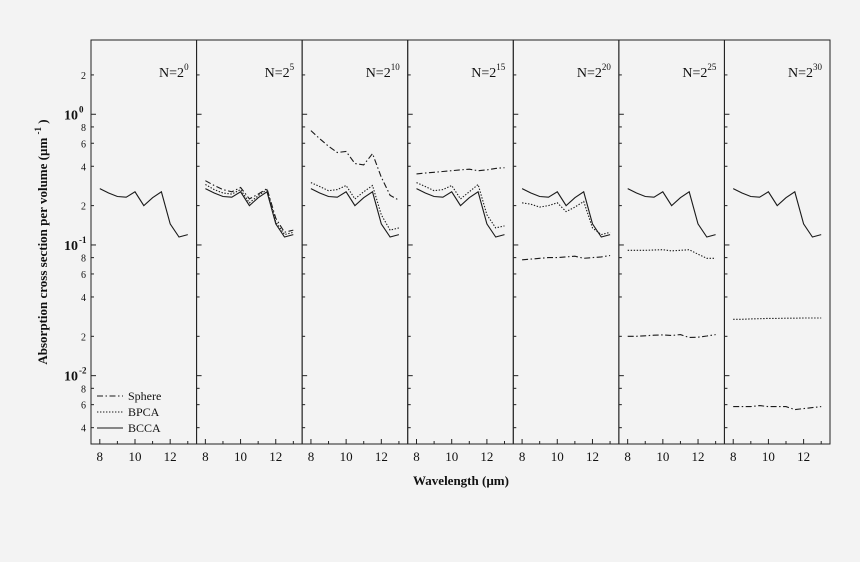 The width and height of the screenshot is (860, 562). What do you see at coordinates (249, 251) in the screenshot?
I see `panel-2: 8 10 12 N=25` at bounding box center [249, 251].